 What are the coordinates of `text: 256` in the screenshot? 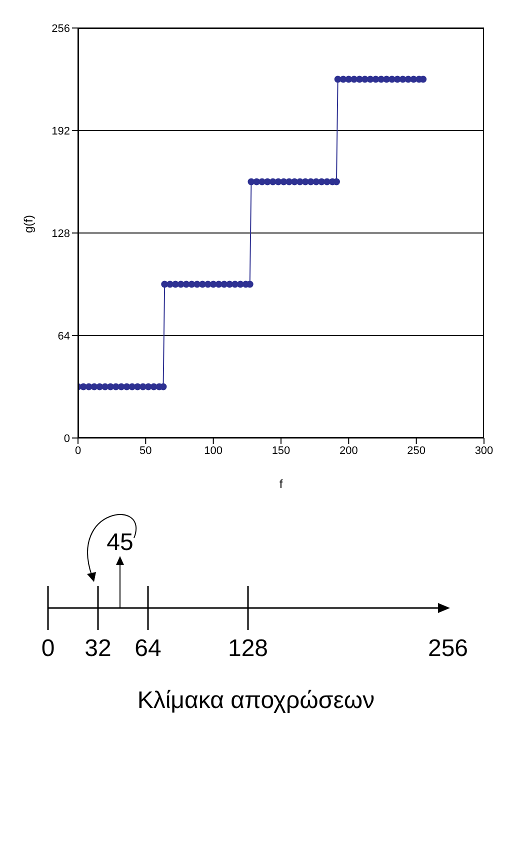 It's located at (448, 648).